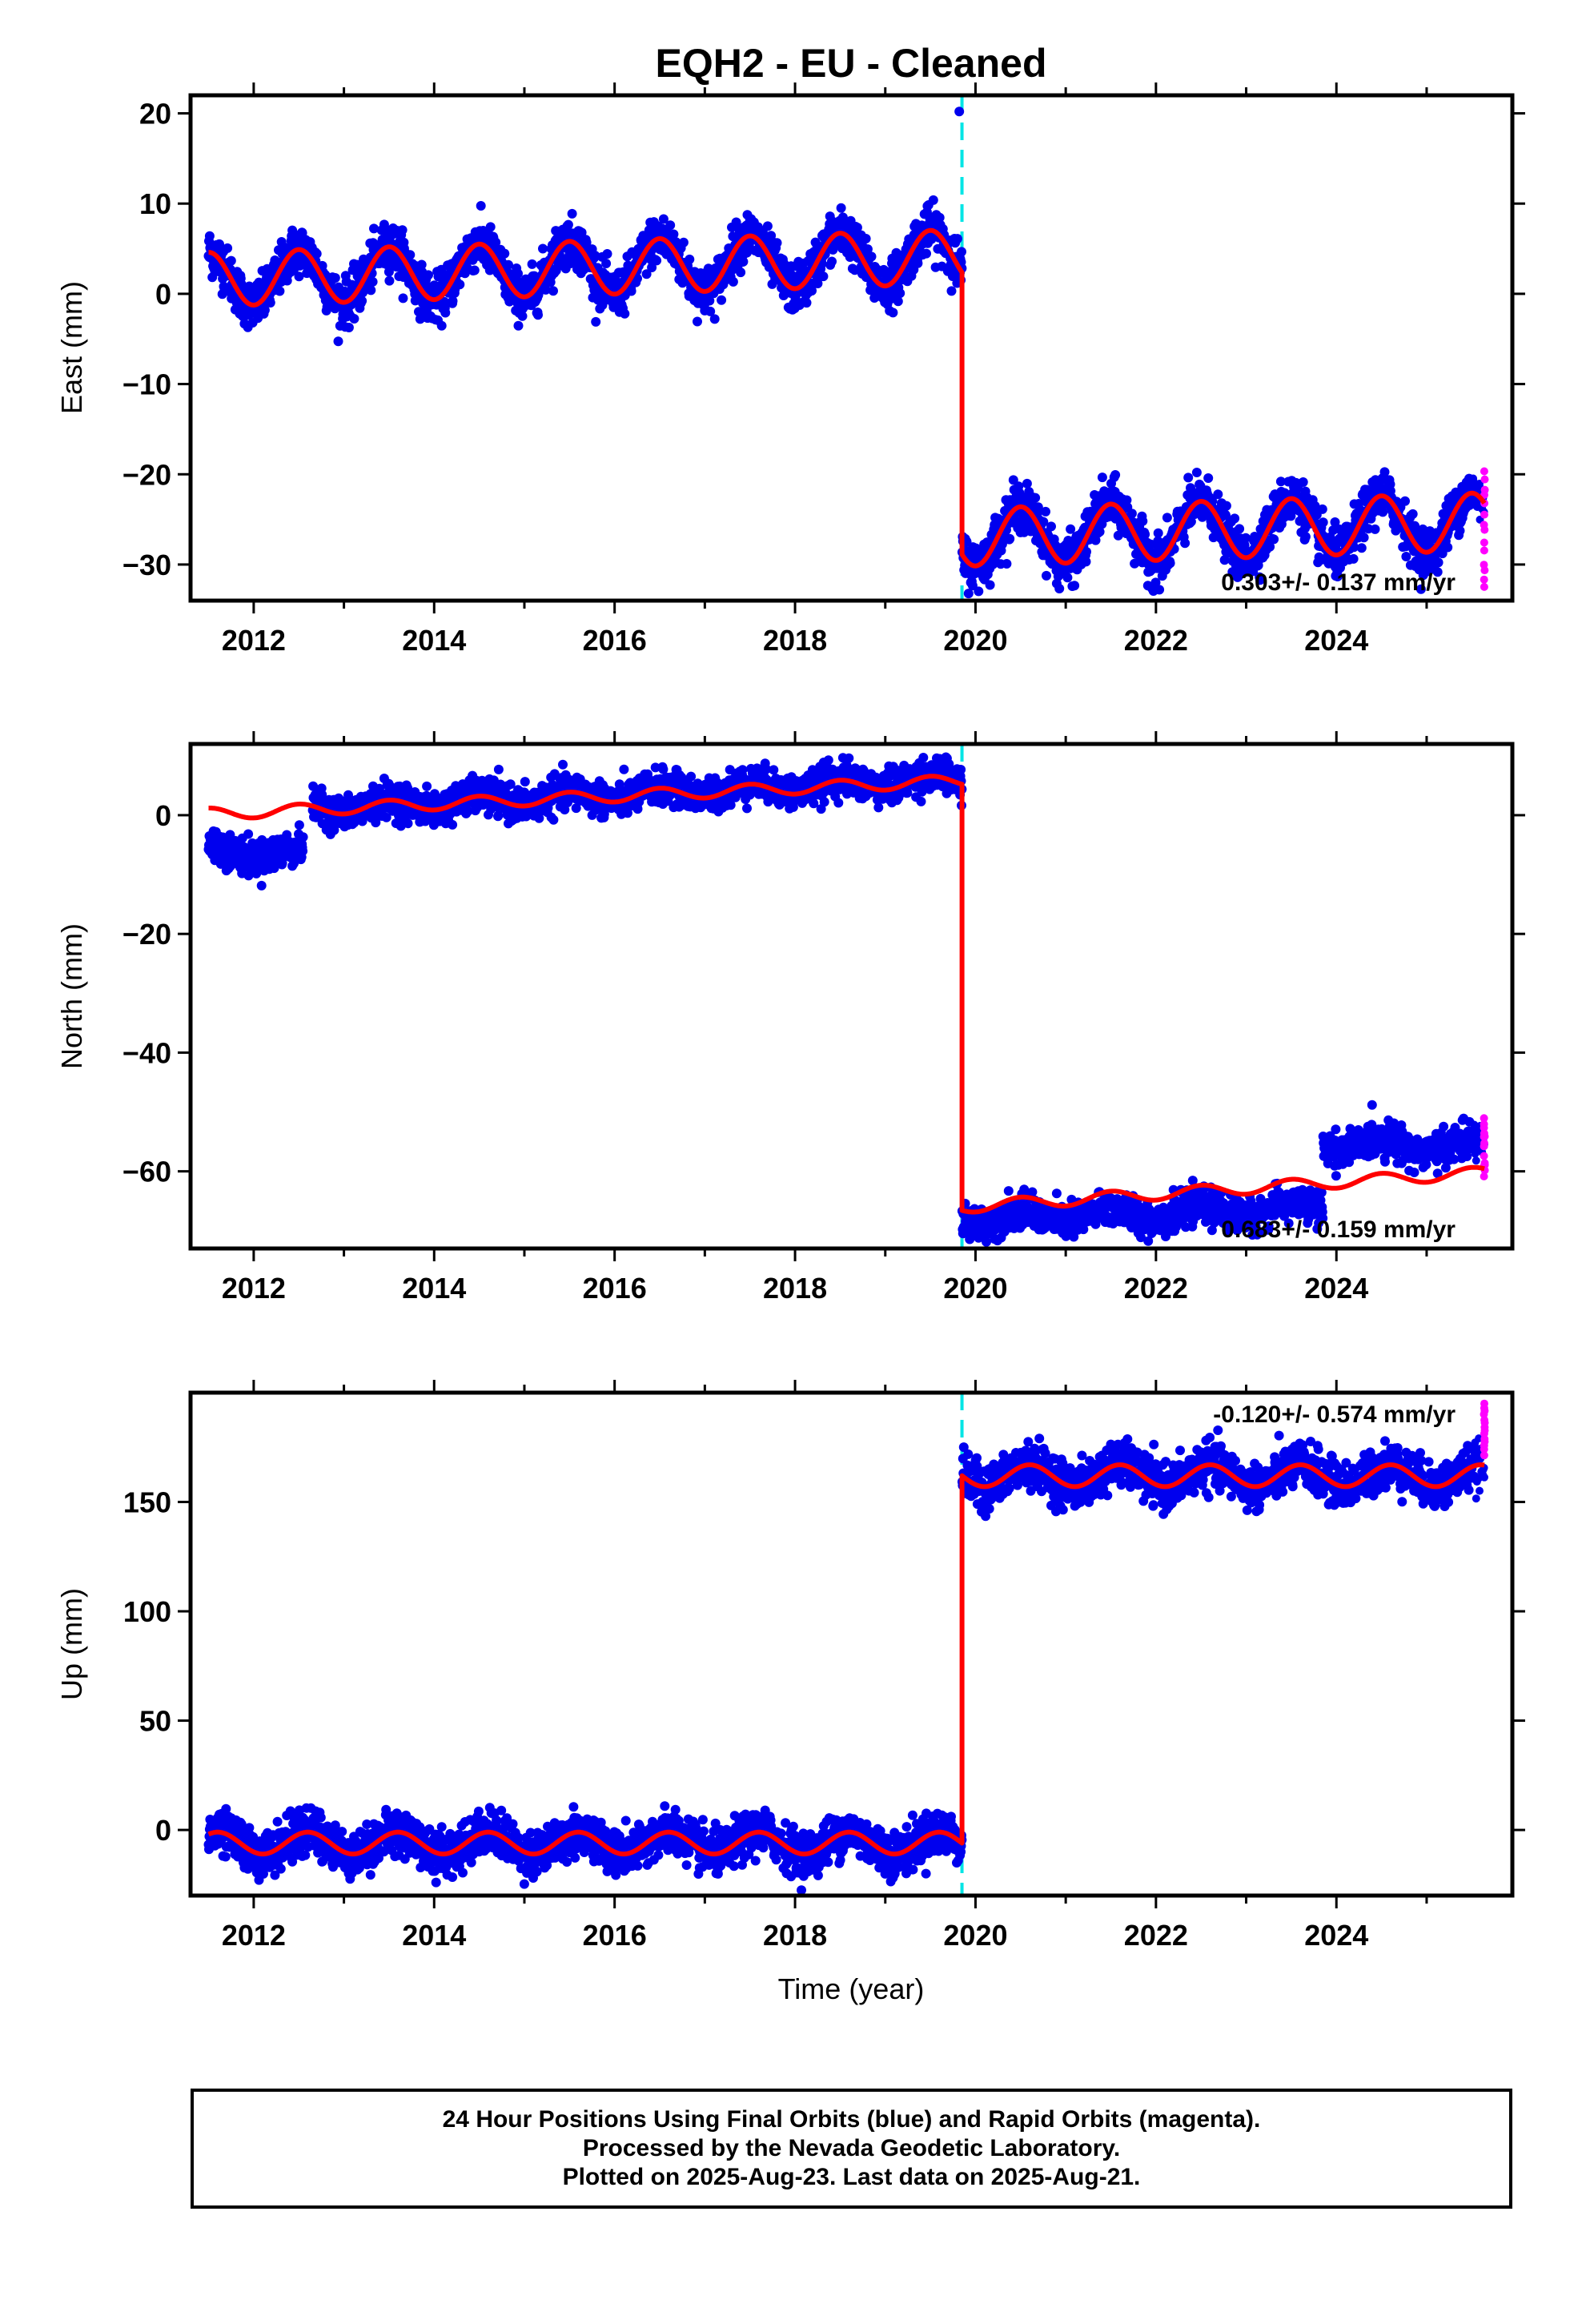  I want to click on east-y-tick-label: 10, so click(155, 203).